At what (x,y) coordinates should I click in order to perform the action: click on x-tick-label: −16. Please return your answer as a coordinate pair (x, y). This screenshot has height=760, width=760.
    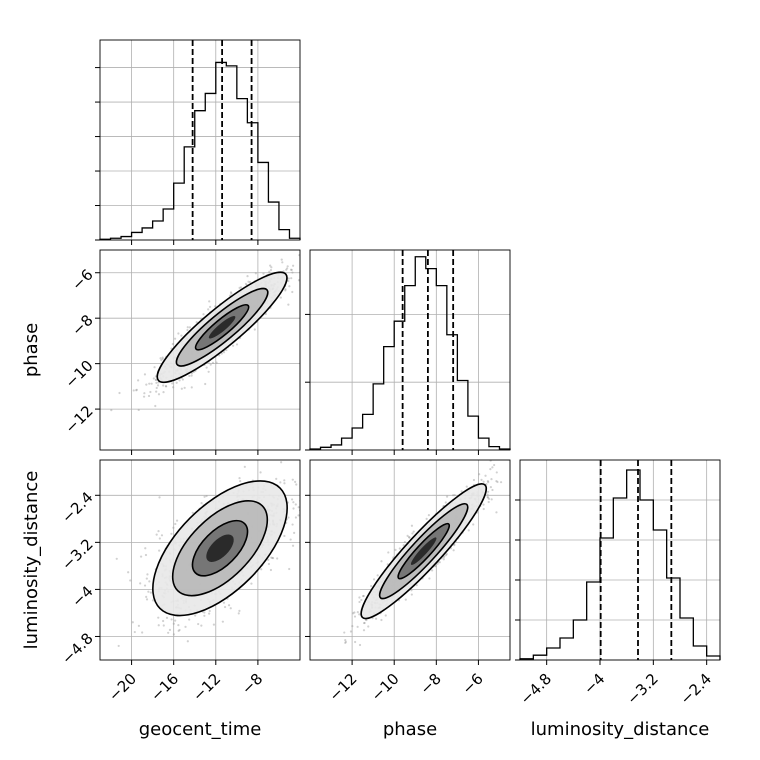
    Looking at the image, I should click on (164, 687).